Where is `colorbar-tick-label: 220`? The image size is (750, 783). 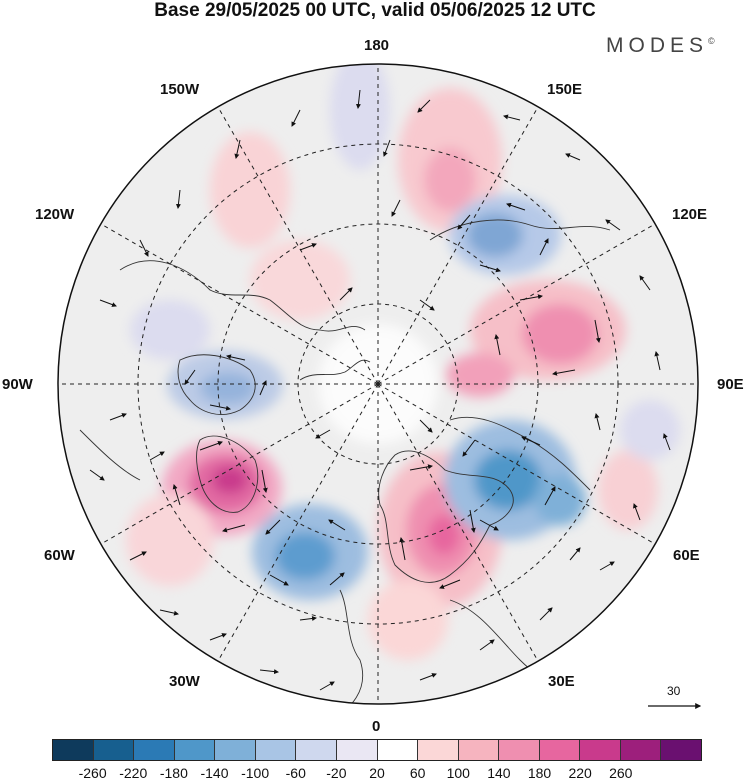 colorbar-tick-label: 220 is located at coordinates (580, 773).